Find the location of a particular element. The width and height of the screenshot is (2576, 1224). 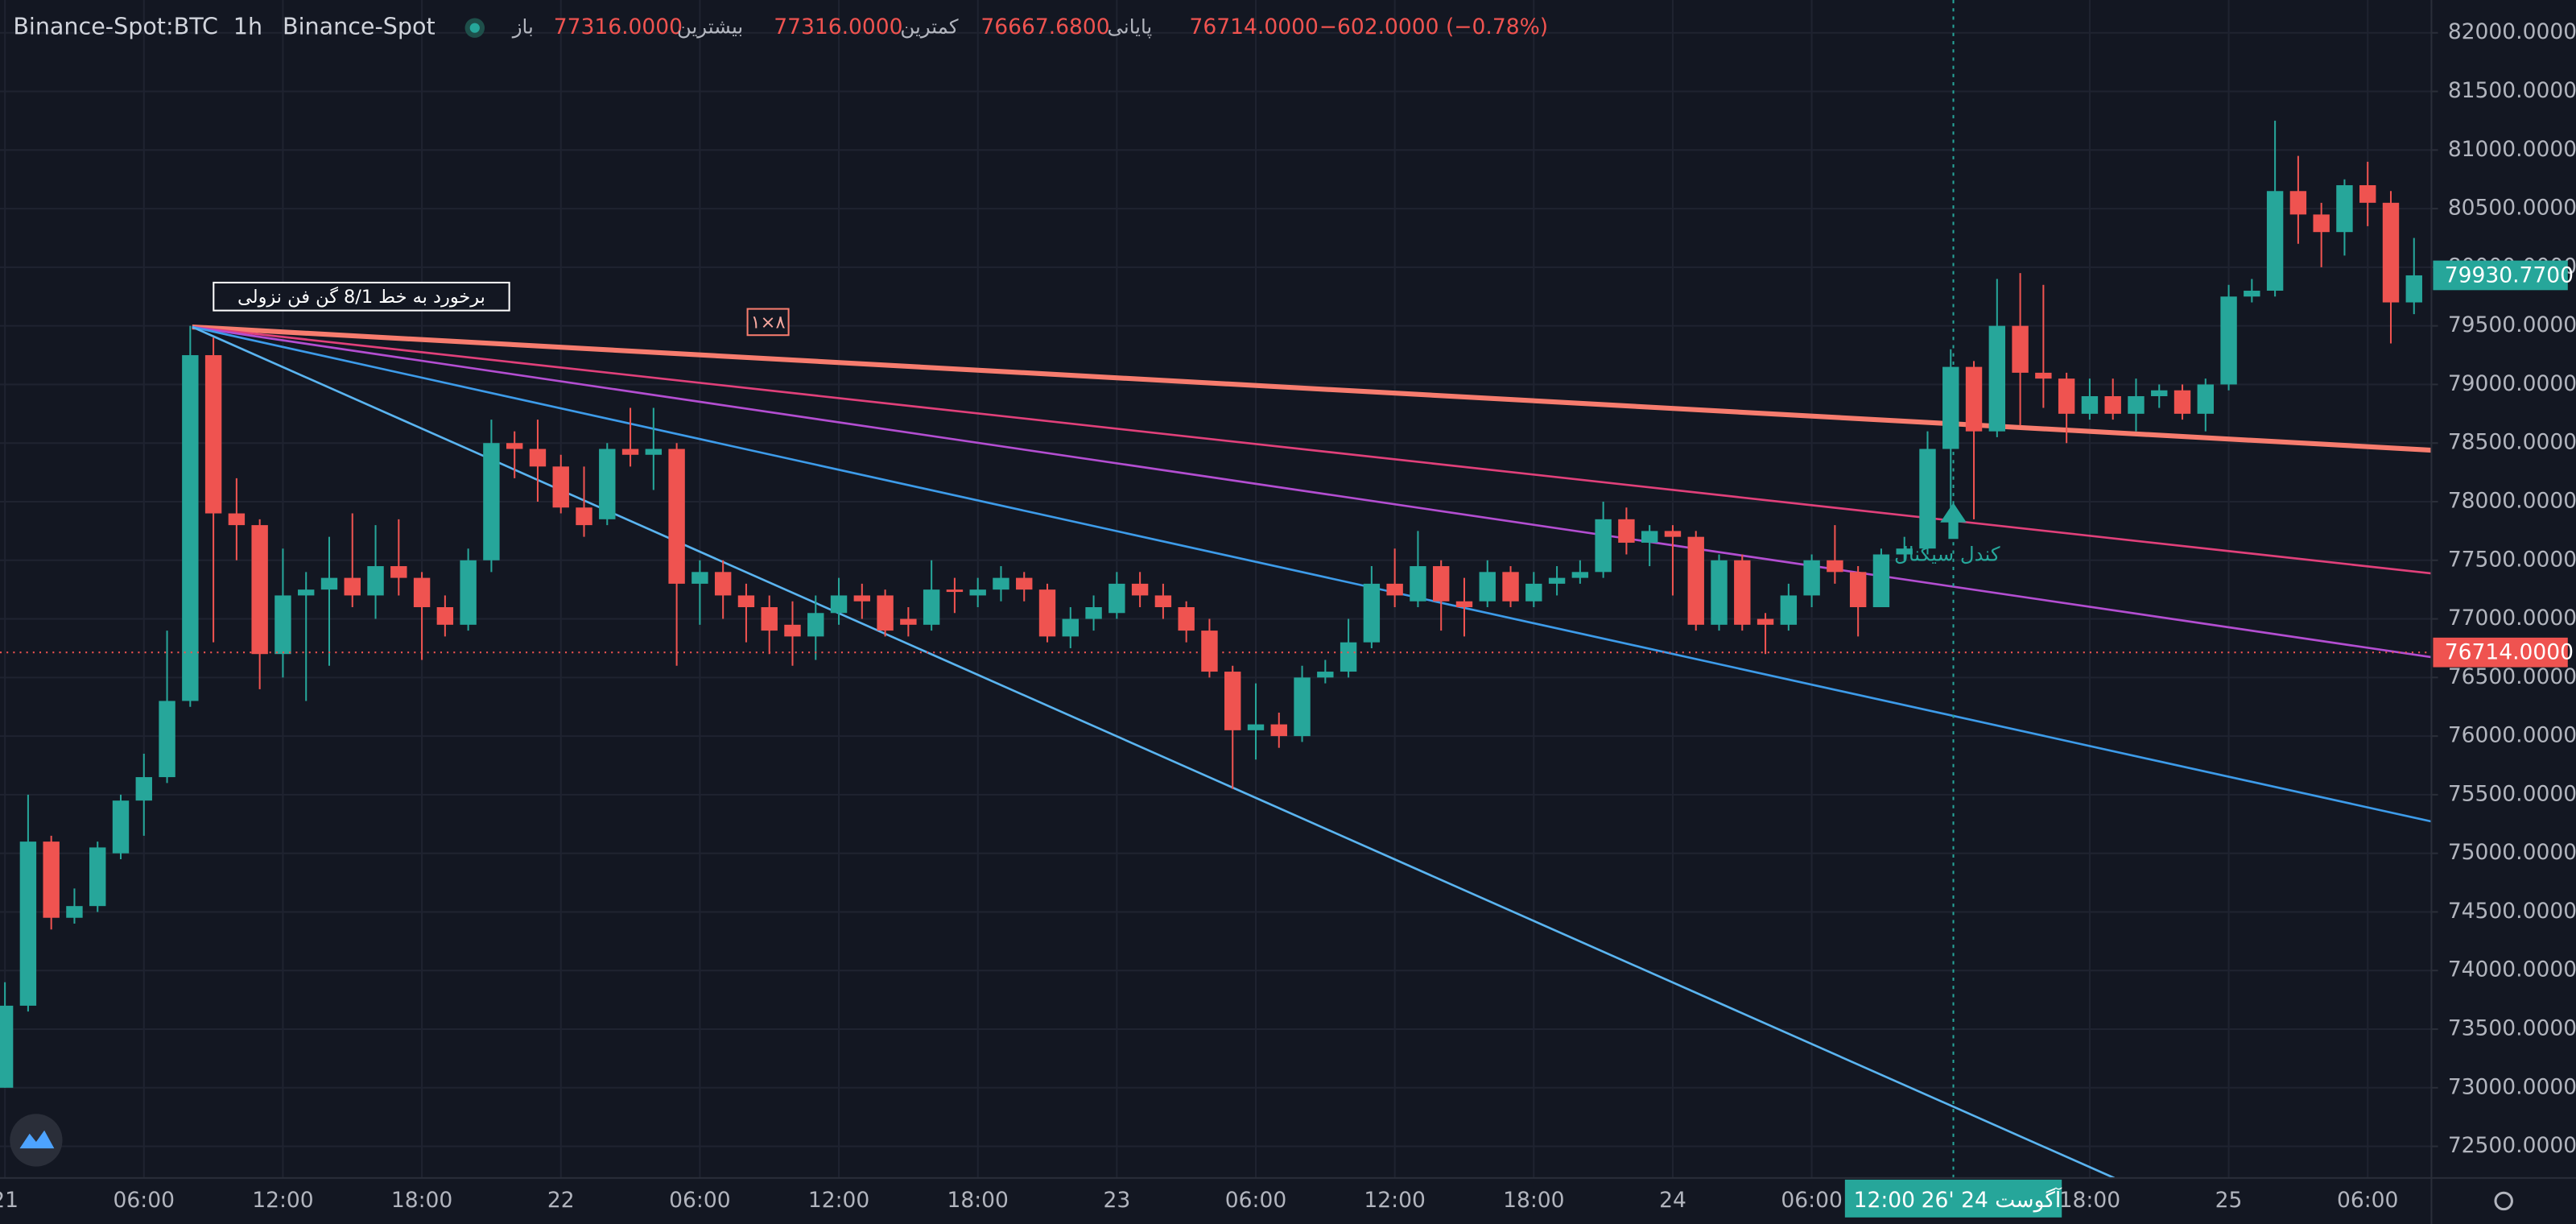

legend-label: بیشترین is located at coordinates (710, 27).